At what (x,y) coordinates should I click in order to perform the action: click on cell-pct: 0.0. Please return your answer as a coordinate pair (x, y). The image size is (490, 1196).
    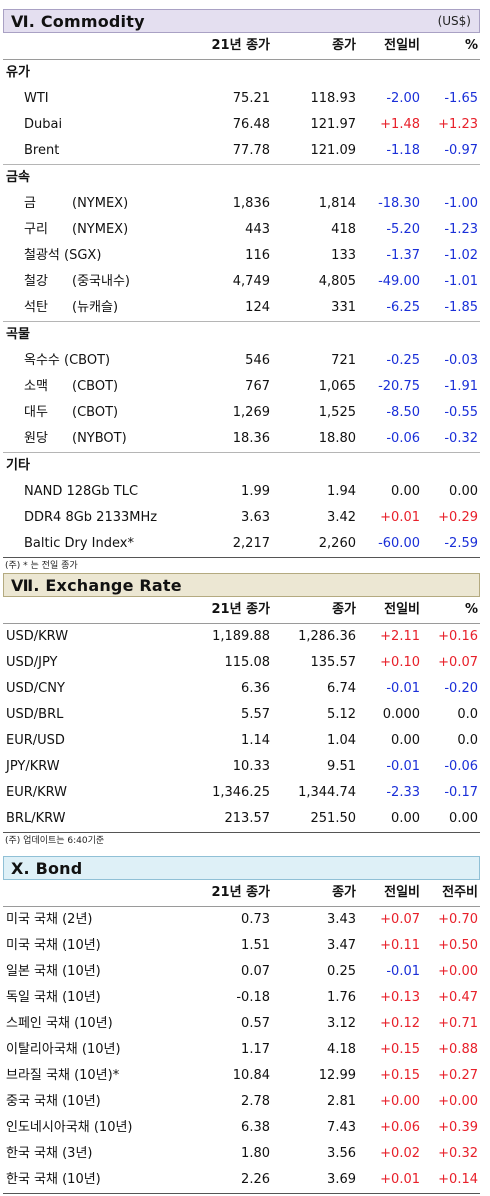
    Looking at the image, I should click on (467, 740).